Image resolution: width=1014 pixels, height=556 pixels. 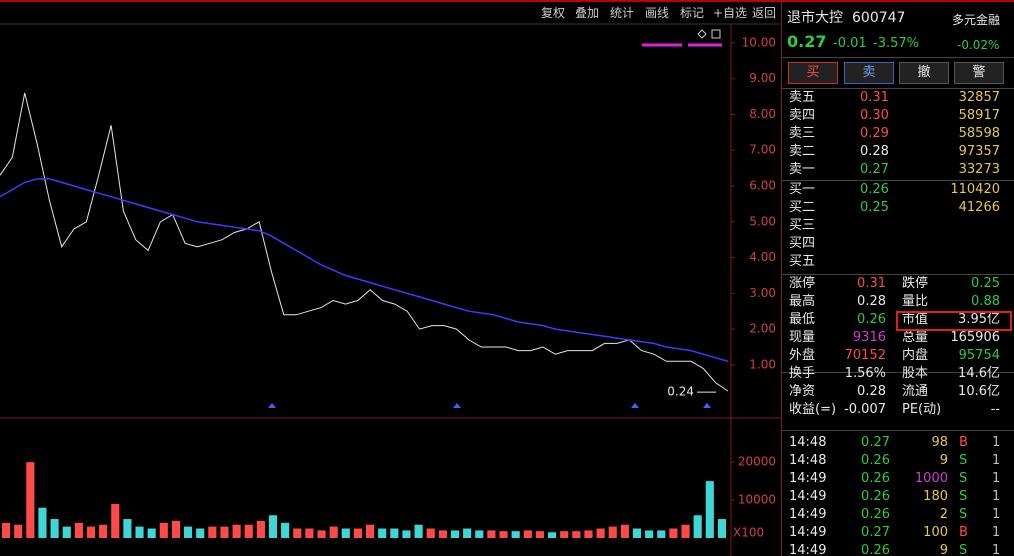 I want to click on order-button: 撤, so click(x=924, y=73).